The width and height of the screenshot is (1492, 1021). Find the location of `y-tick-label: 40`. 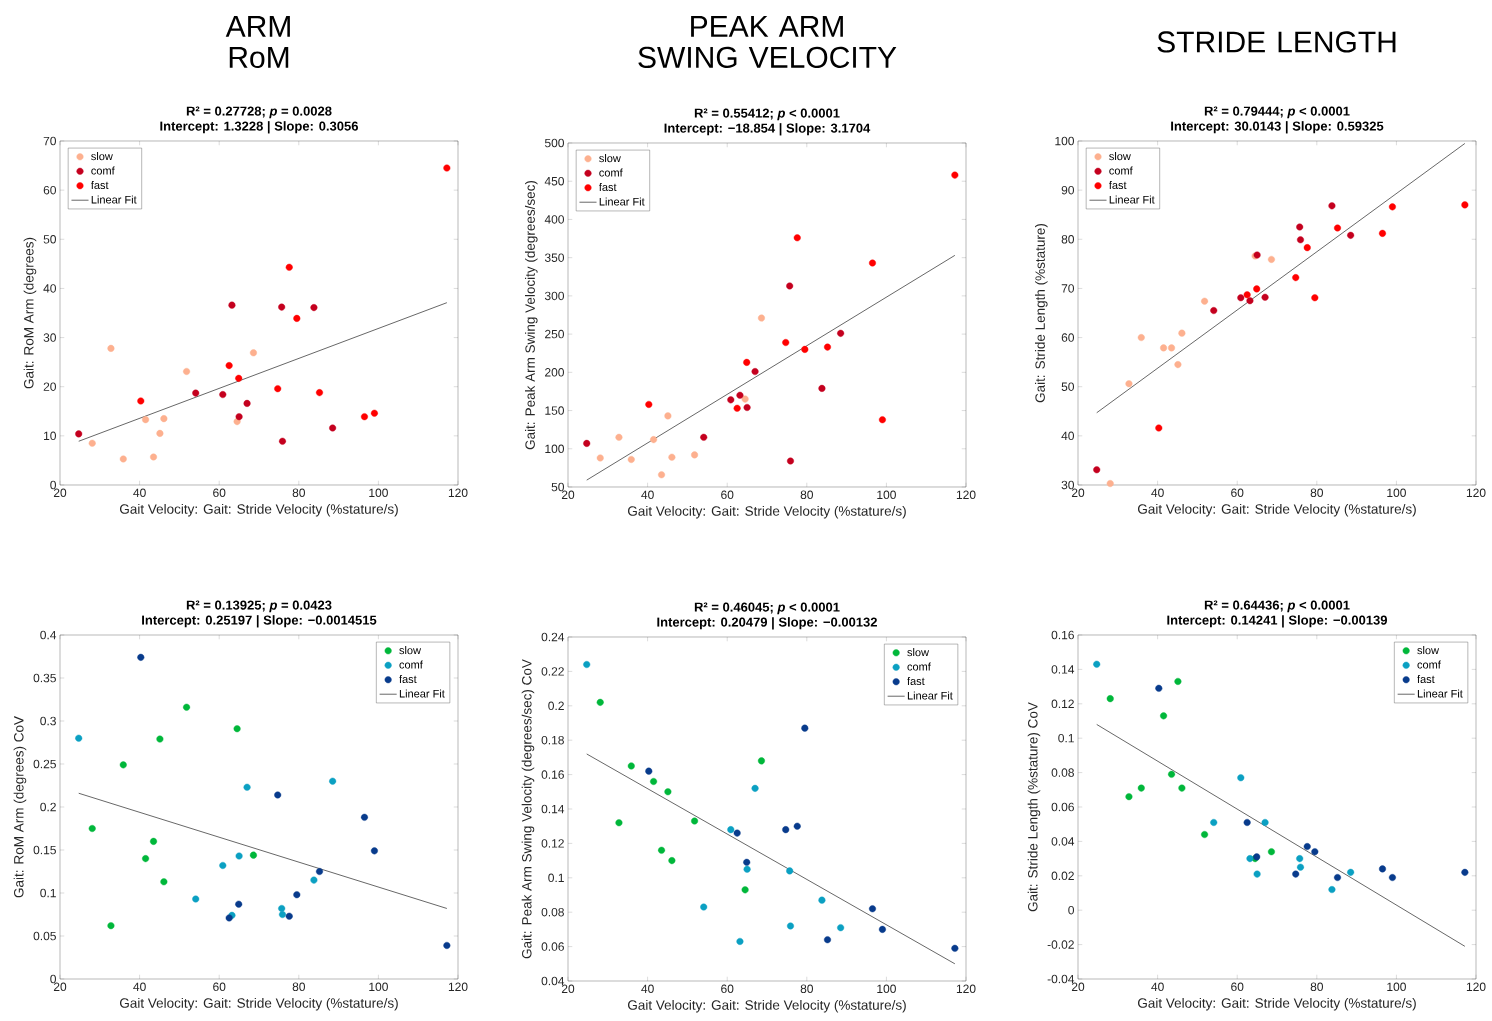

y-tick-label: 40 is located at coordinates (1068, 436).